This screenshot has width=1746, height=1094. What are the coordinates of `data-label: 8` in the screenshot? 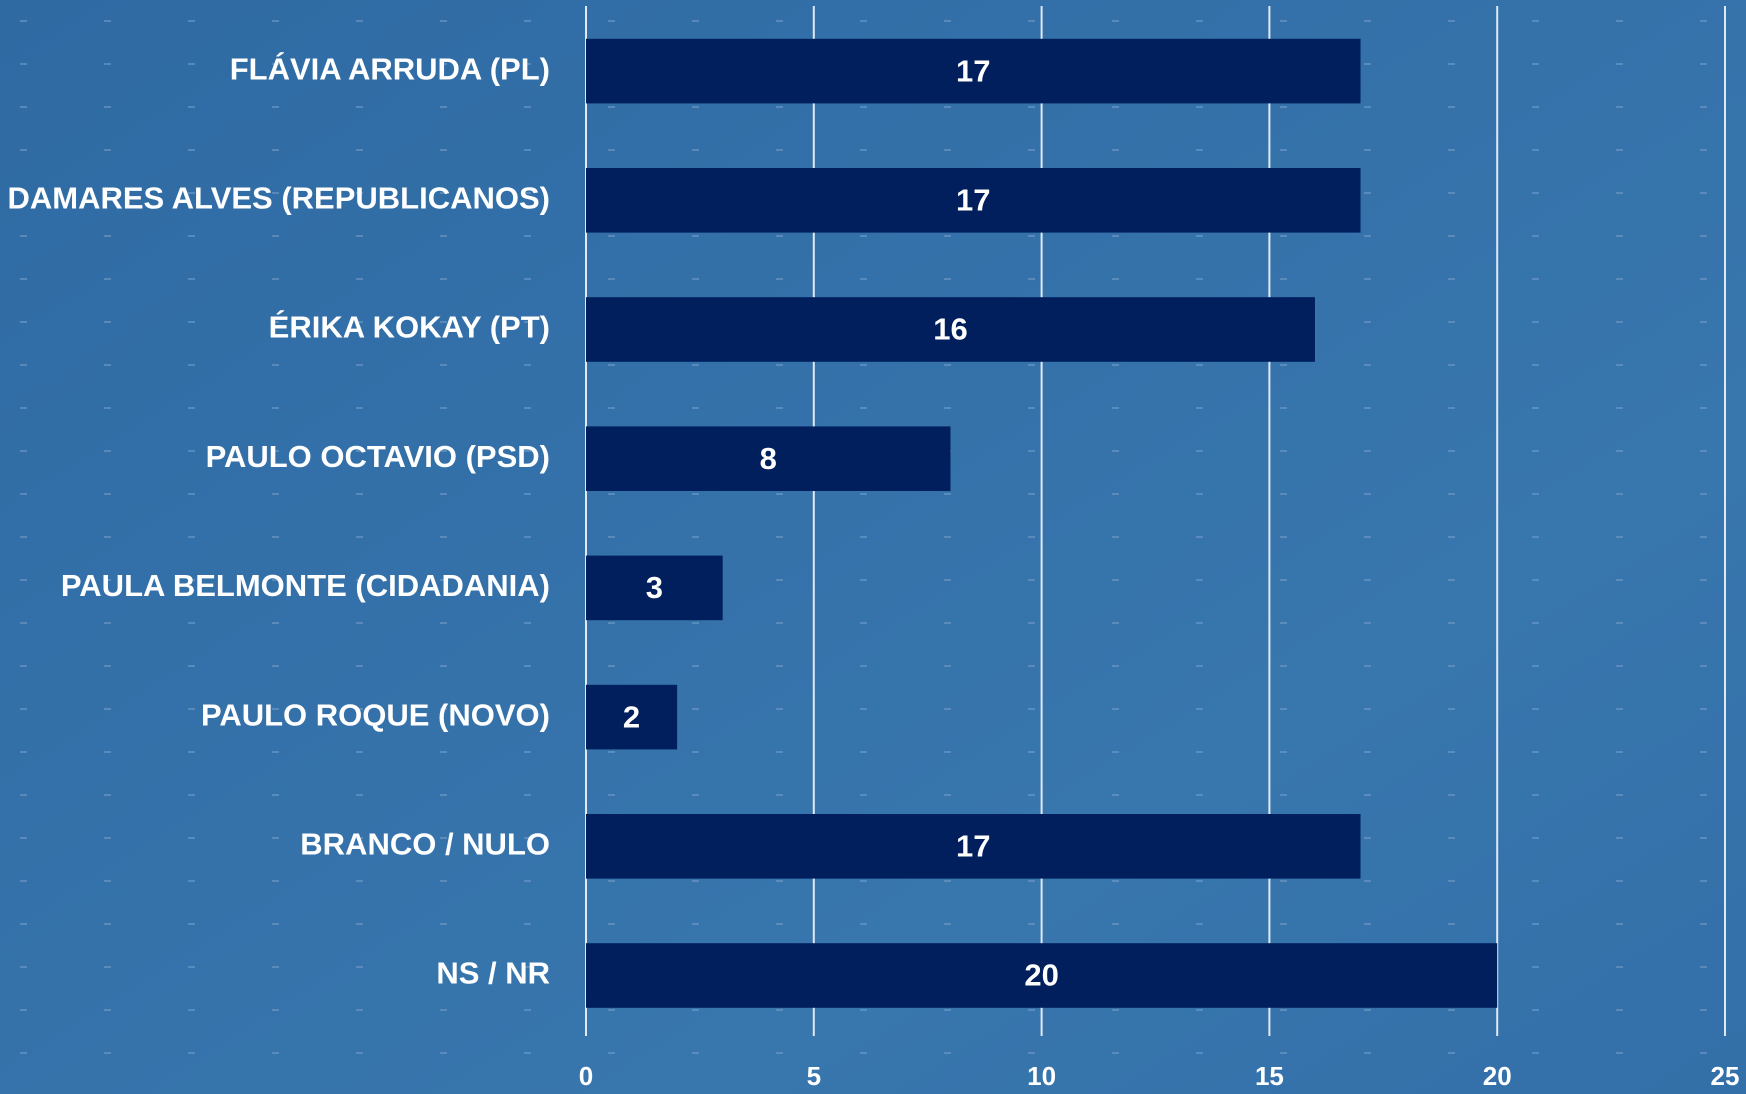 It's located at (768, 458).